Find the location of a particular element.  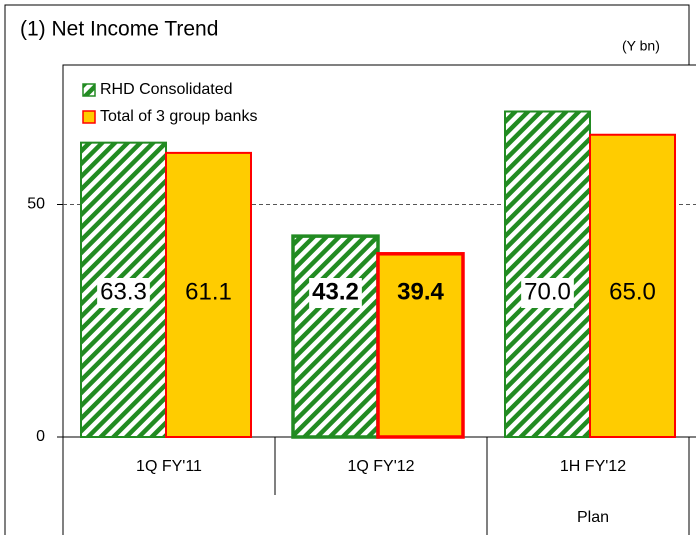

x-tick-label: 1H FY'12 is located at coordinates (593, 466).